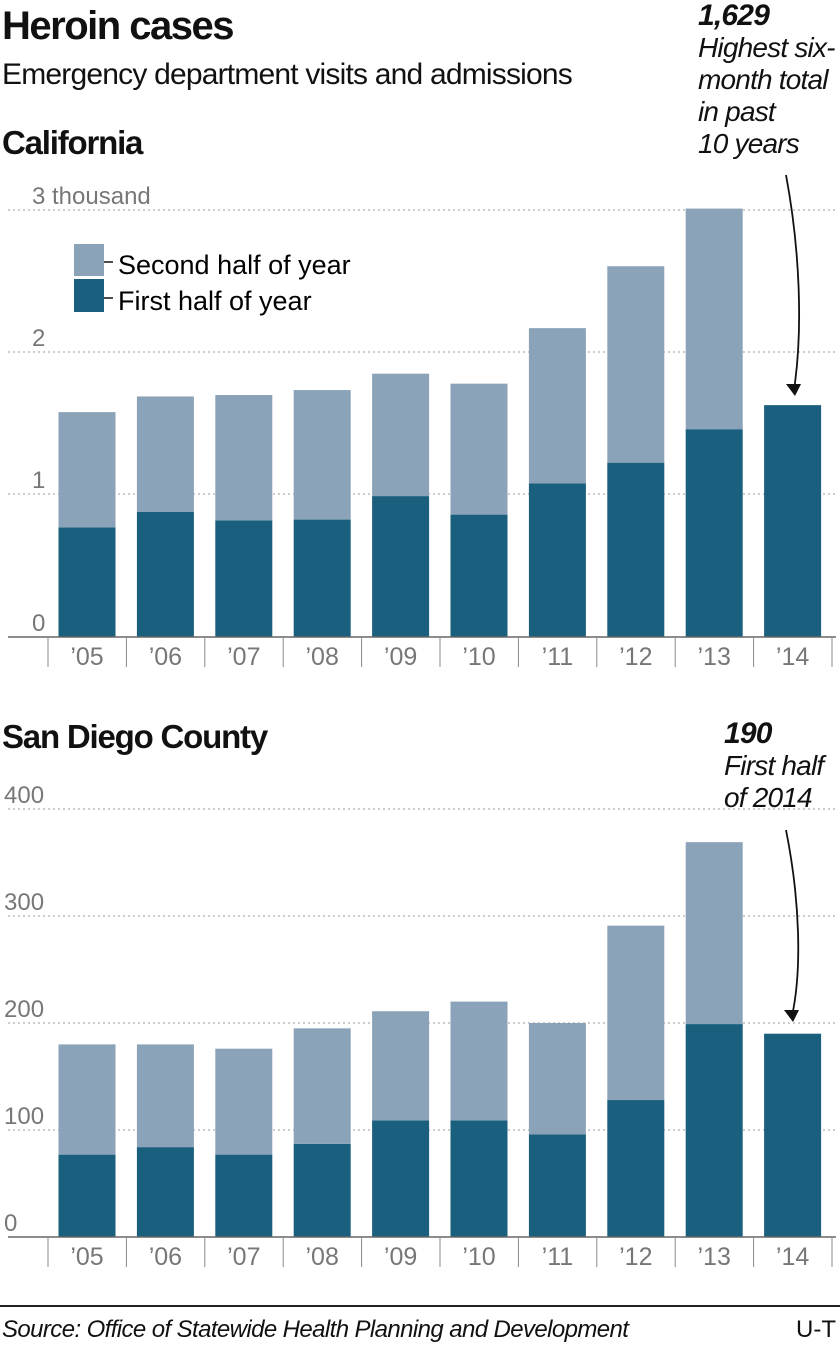 This screenshot has width=840, height=1347. What do you see at coordinates (215, 301) in the screenshot?
I see `legend-label-first-half: First half of year` at bounding box center [215, 301].